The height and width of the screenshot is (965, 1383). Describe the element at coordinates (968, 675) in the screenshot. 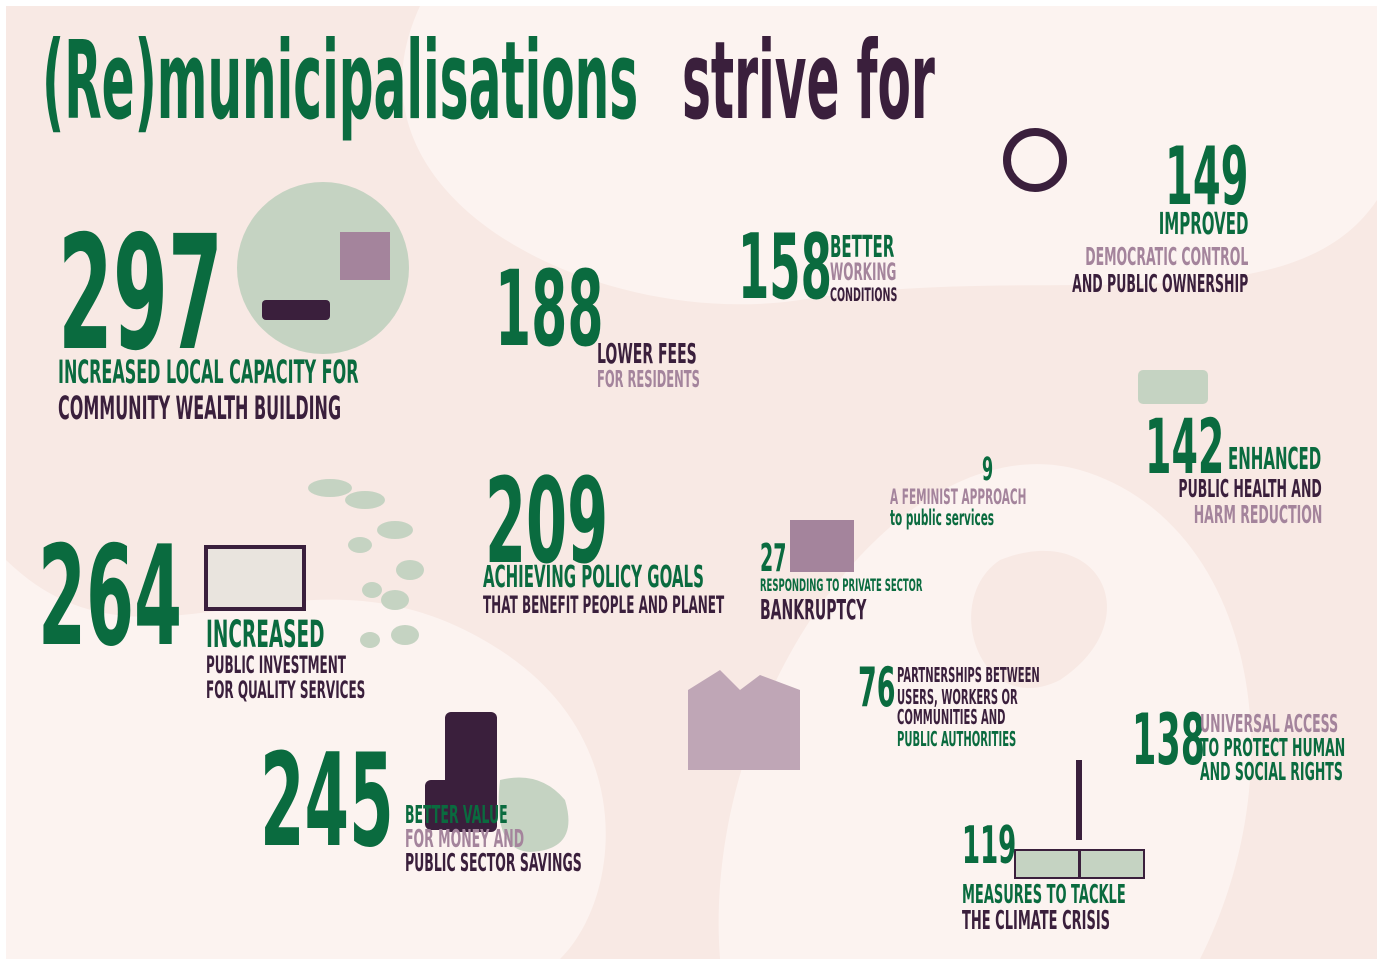

I see `caption: PARTNERSHIPS BETWEEN` at that location.